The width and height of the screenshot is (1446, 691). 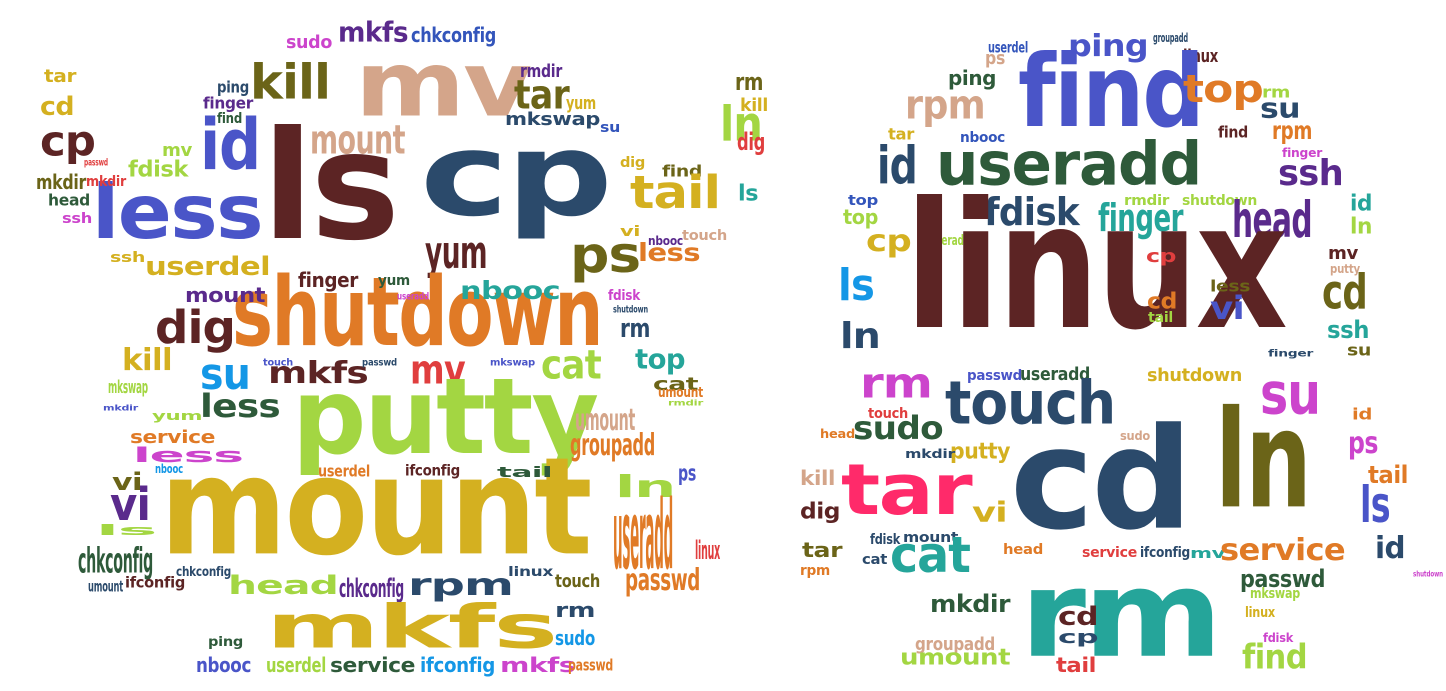 What do you see at coordinates (225, 374) in the screenshot?
I see `word-su: su` at bounding box center [225, 374].